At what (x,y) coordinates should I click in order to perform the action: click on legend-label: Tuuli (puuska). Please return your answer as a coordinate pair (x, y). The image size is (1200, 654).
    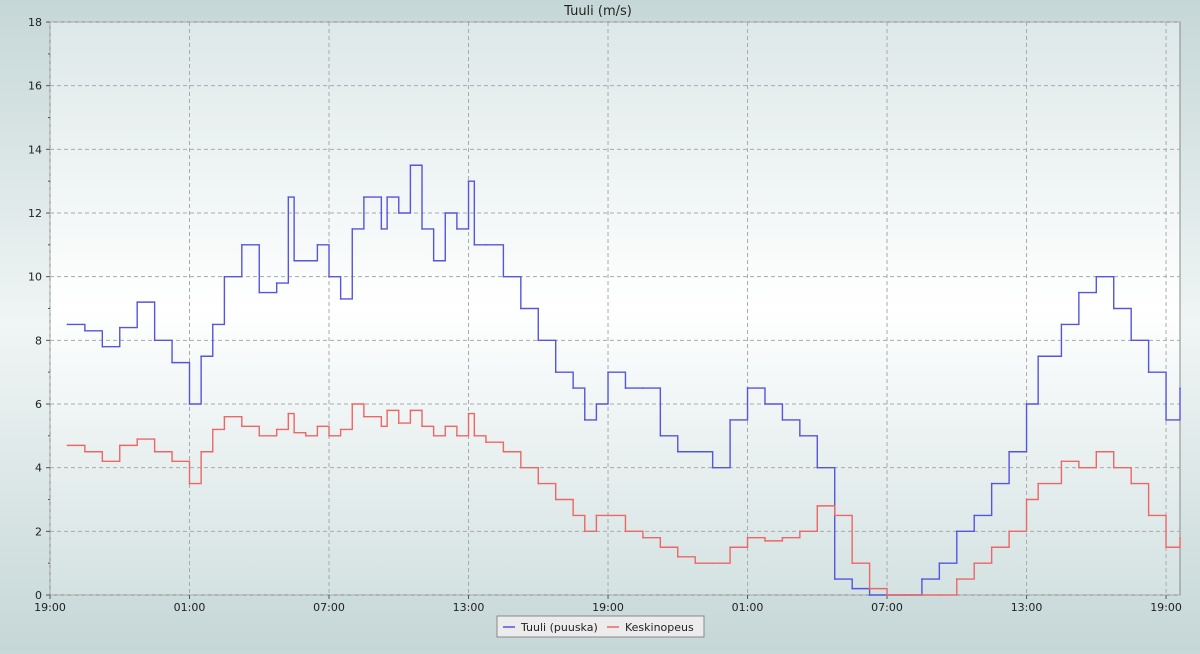
    Looking at the image, I should click on (559, 627).